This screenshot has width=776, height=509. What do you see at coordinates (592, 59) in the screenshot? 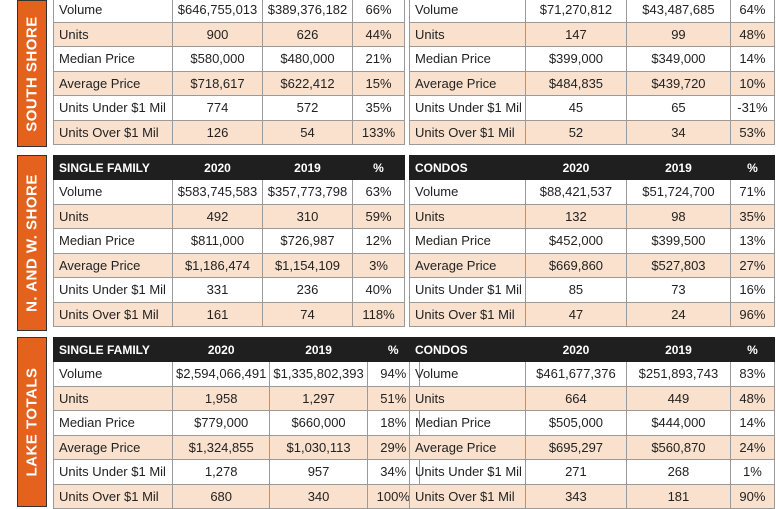
I see `table-row: Median Price $399,000 $349,000 14%` at bounding box center [592, 59].